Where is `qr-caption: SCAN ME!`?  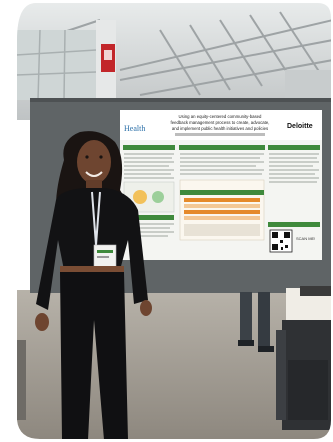 qr-caption: SCAN ME! is located at coordinates (305, 238).